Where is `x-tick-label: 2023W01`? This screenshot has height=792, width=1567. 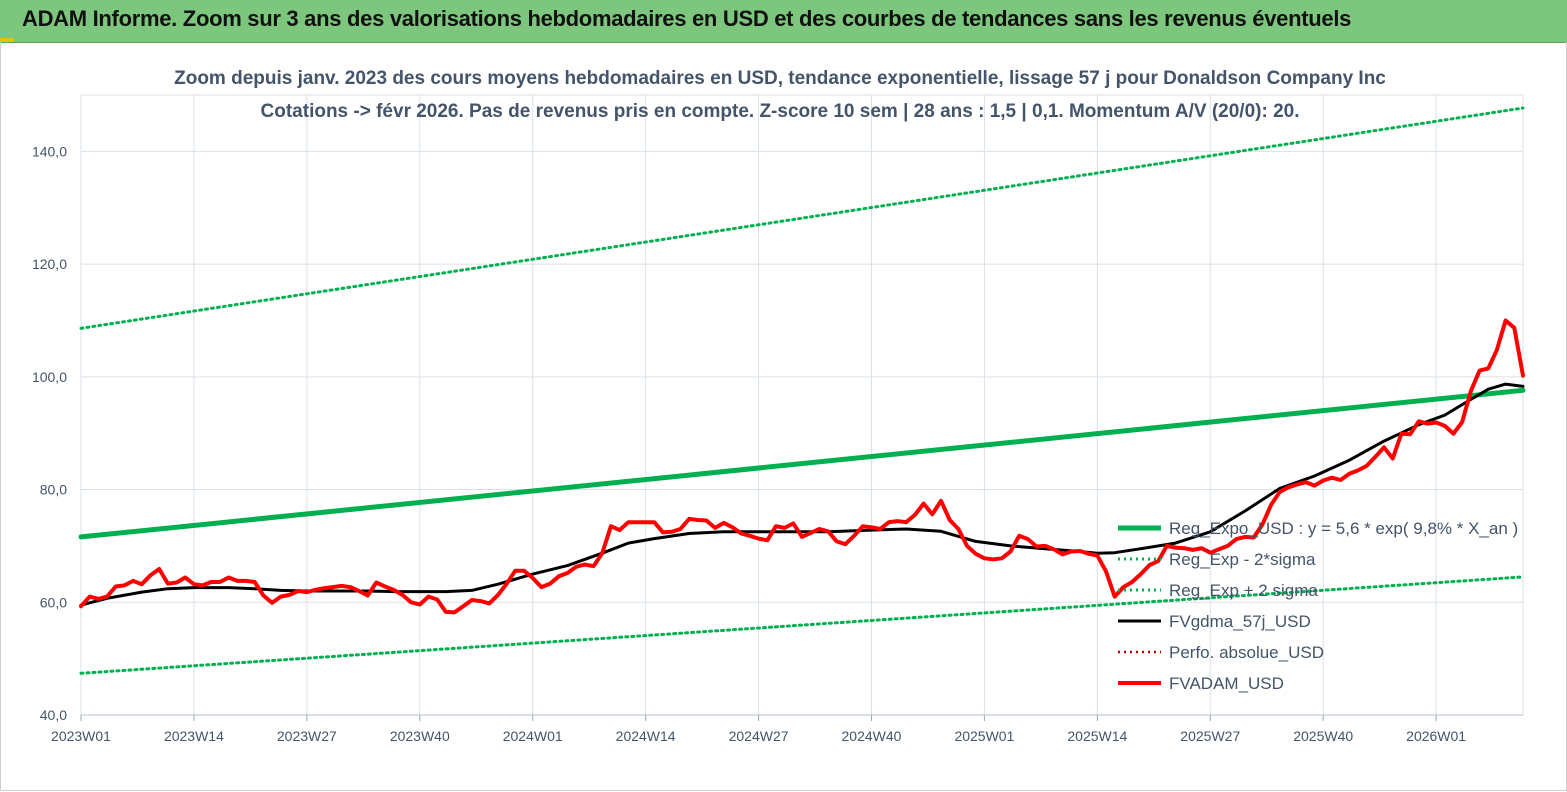
x-tick-label: 2023W01 is located at coordinates (81, 736).